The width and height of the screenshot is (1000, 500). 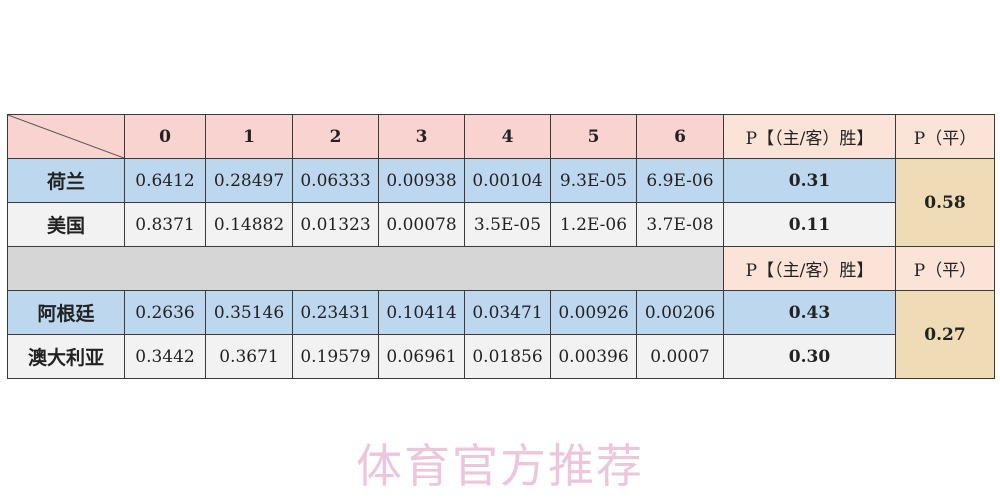 What do you see at coordinates (507, 180) in the screenshot?
I see `prob-cell: 0.00104` at bounding box center [507, 180].